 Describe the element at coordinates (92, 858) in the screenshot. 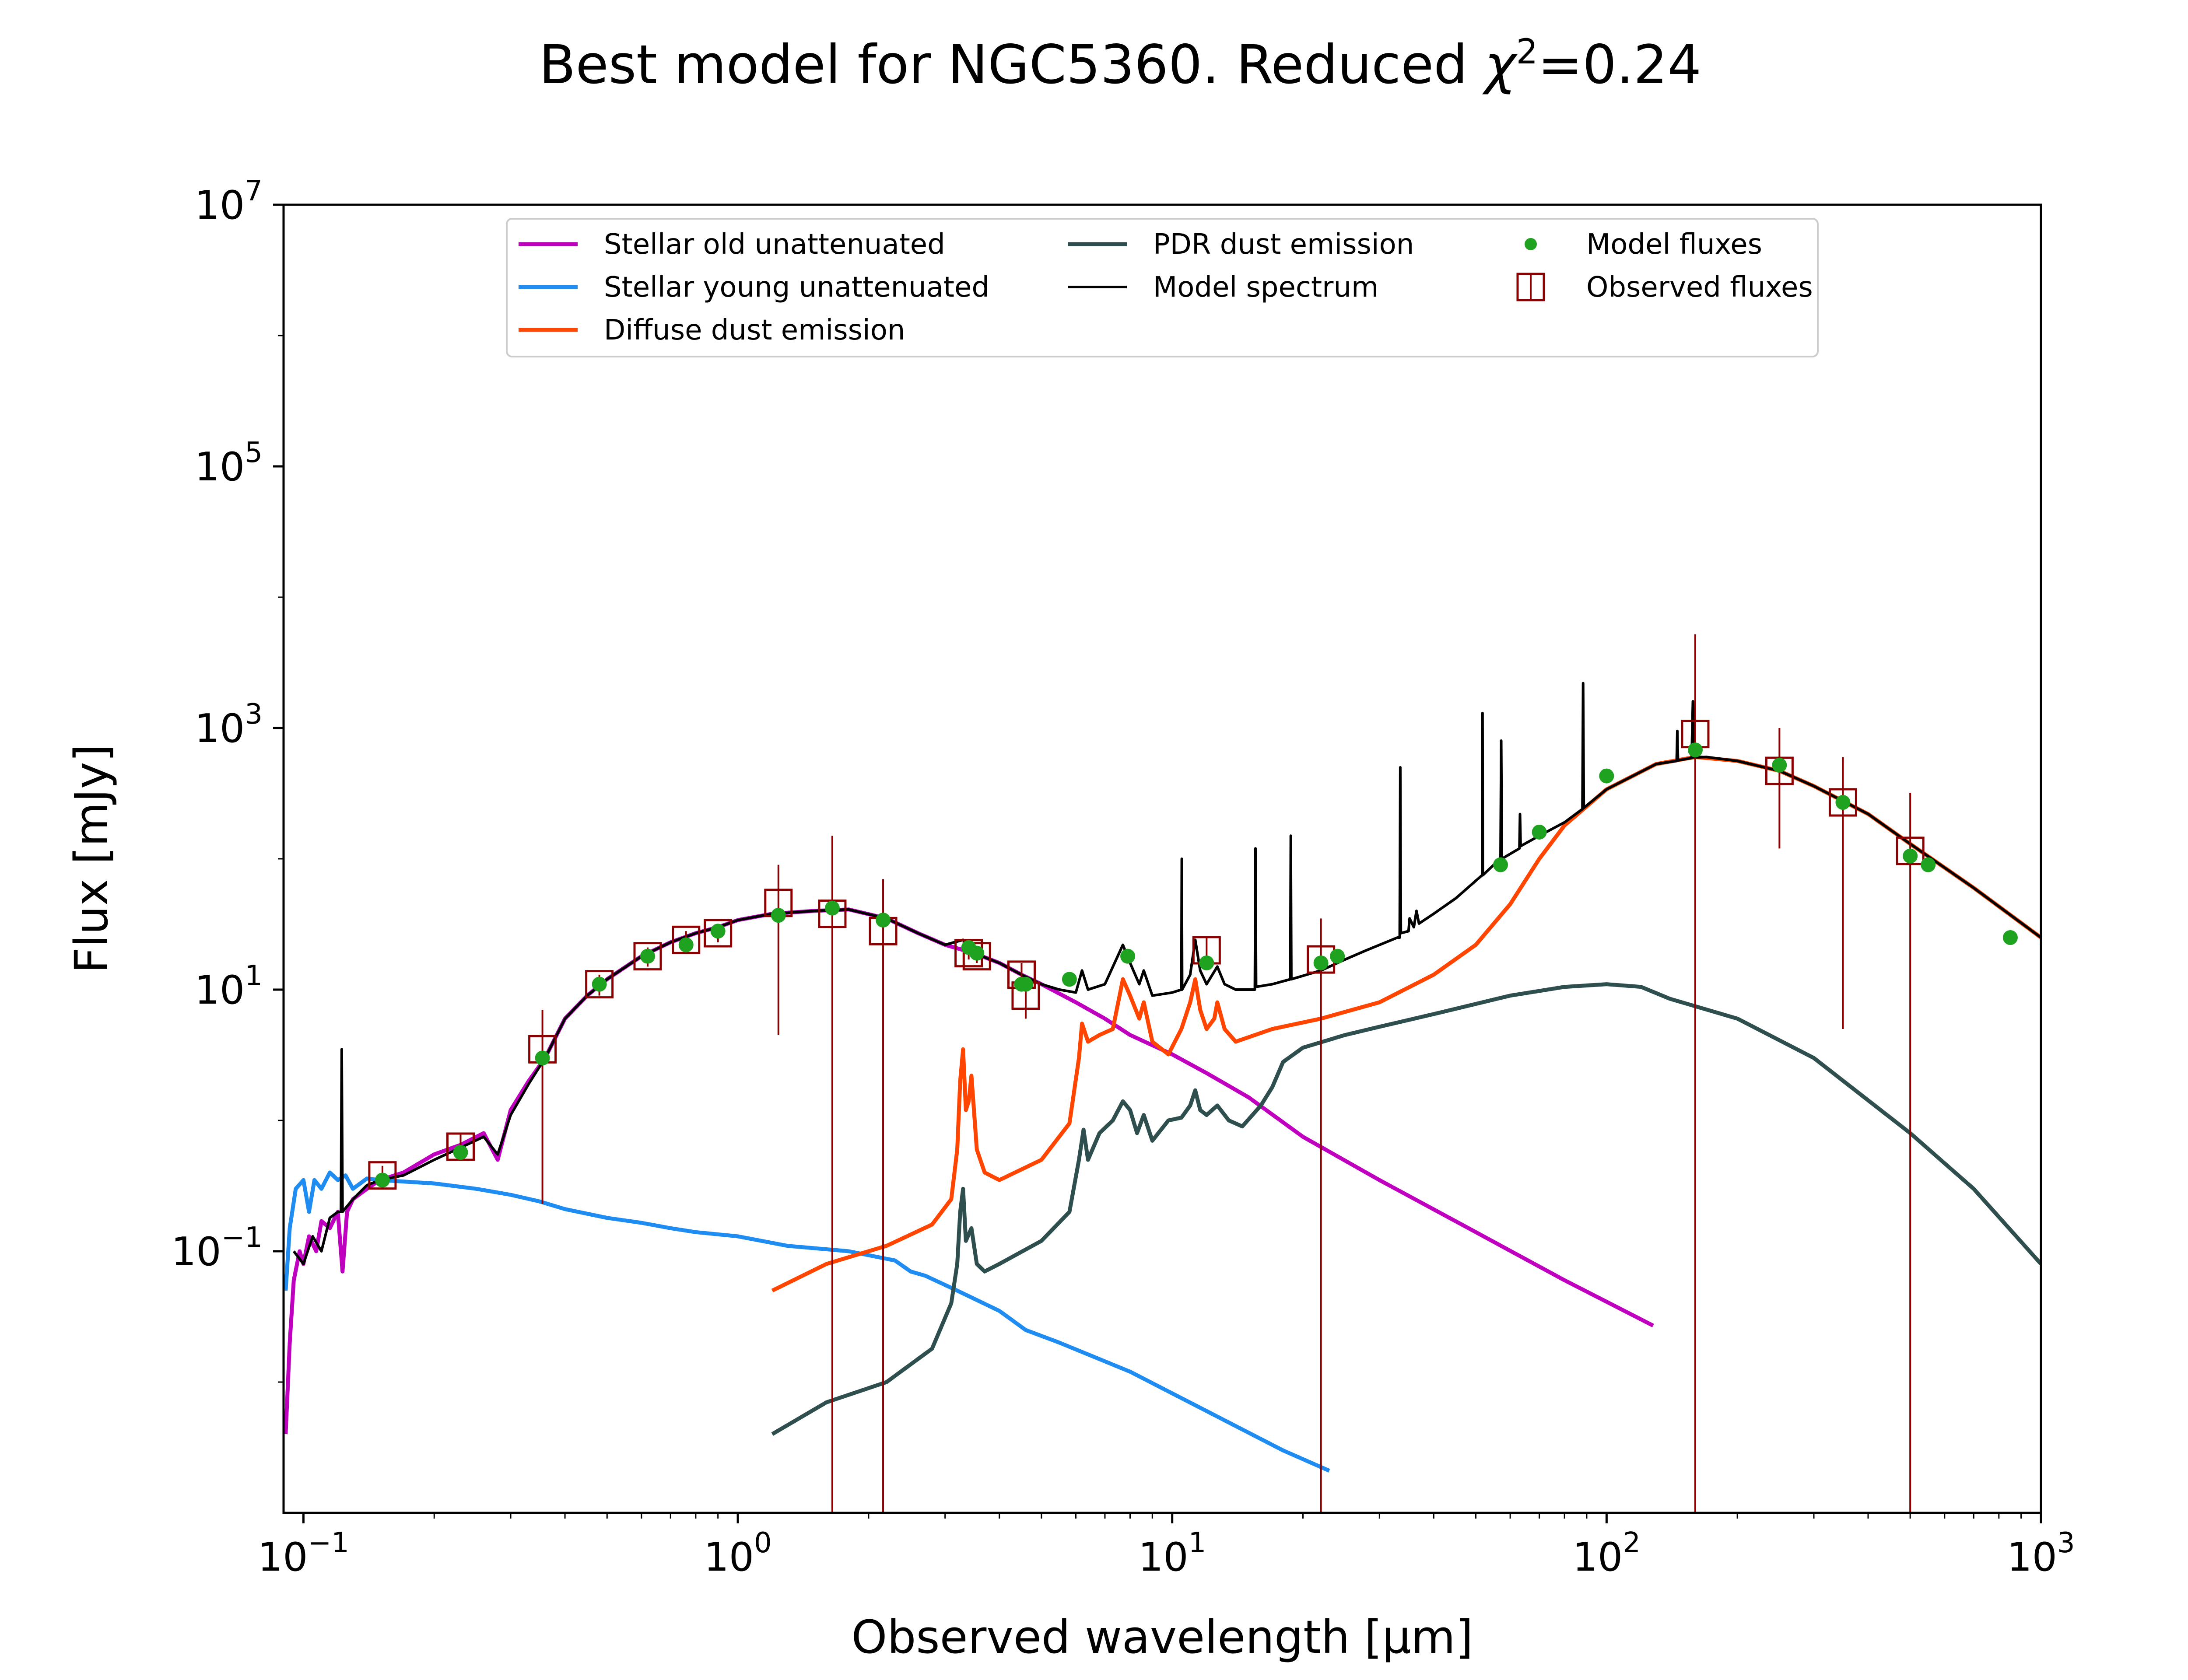

I see `y-axis-label: Flux [mJy]` at that location.